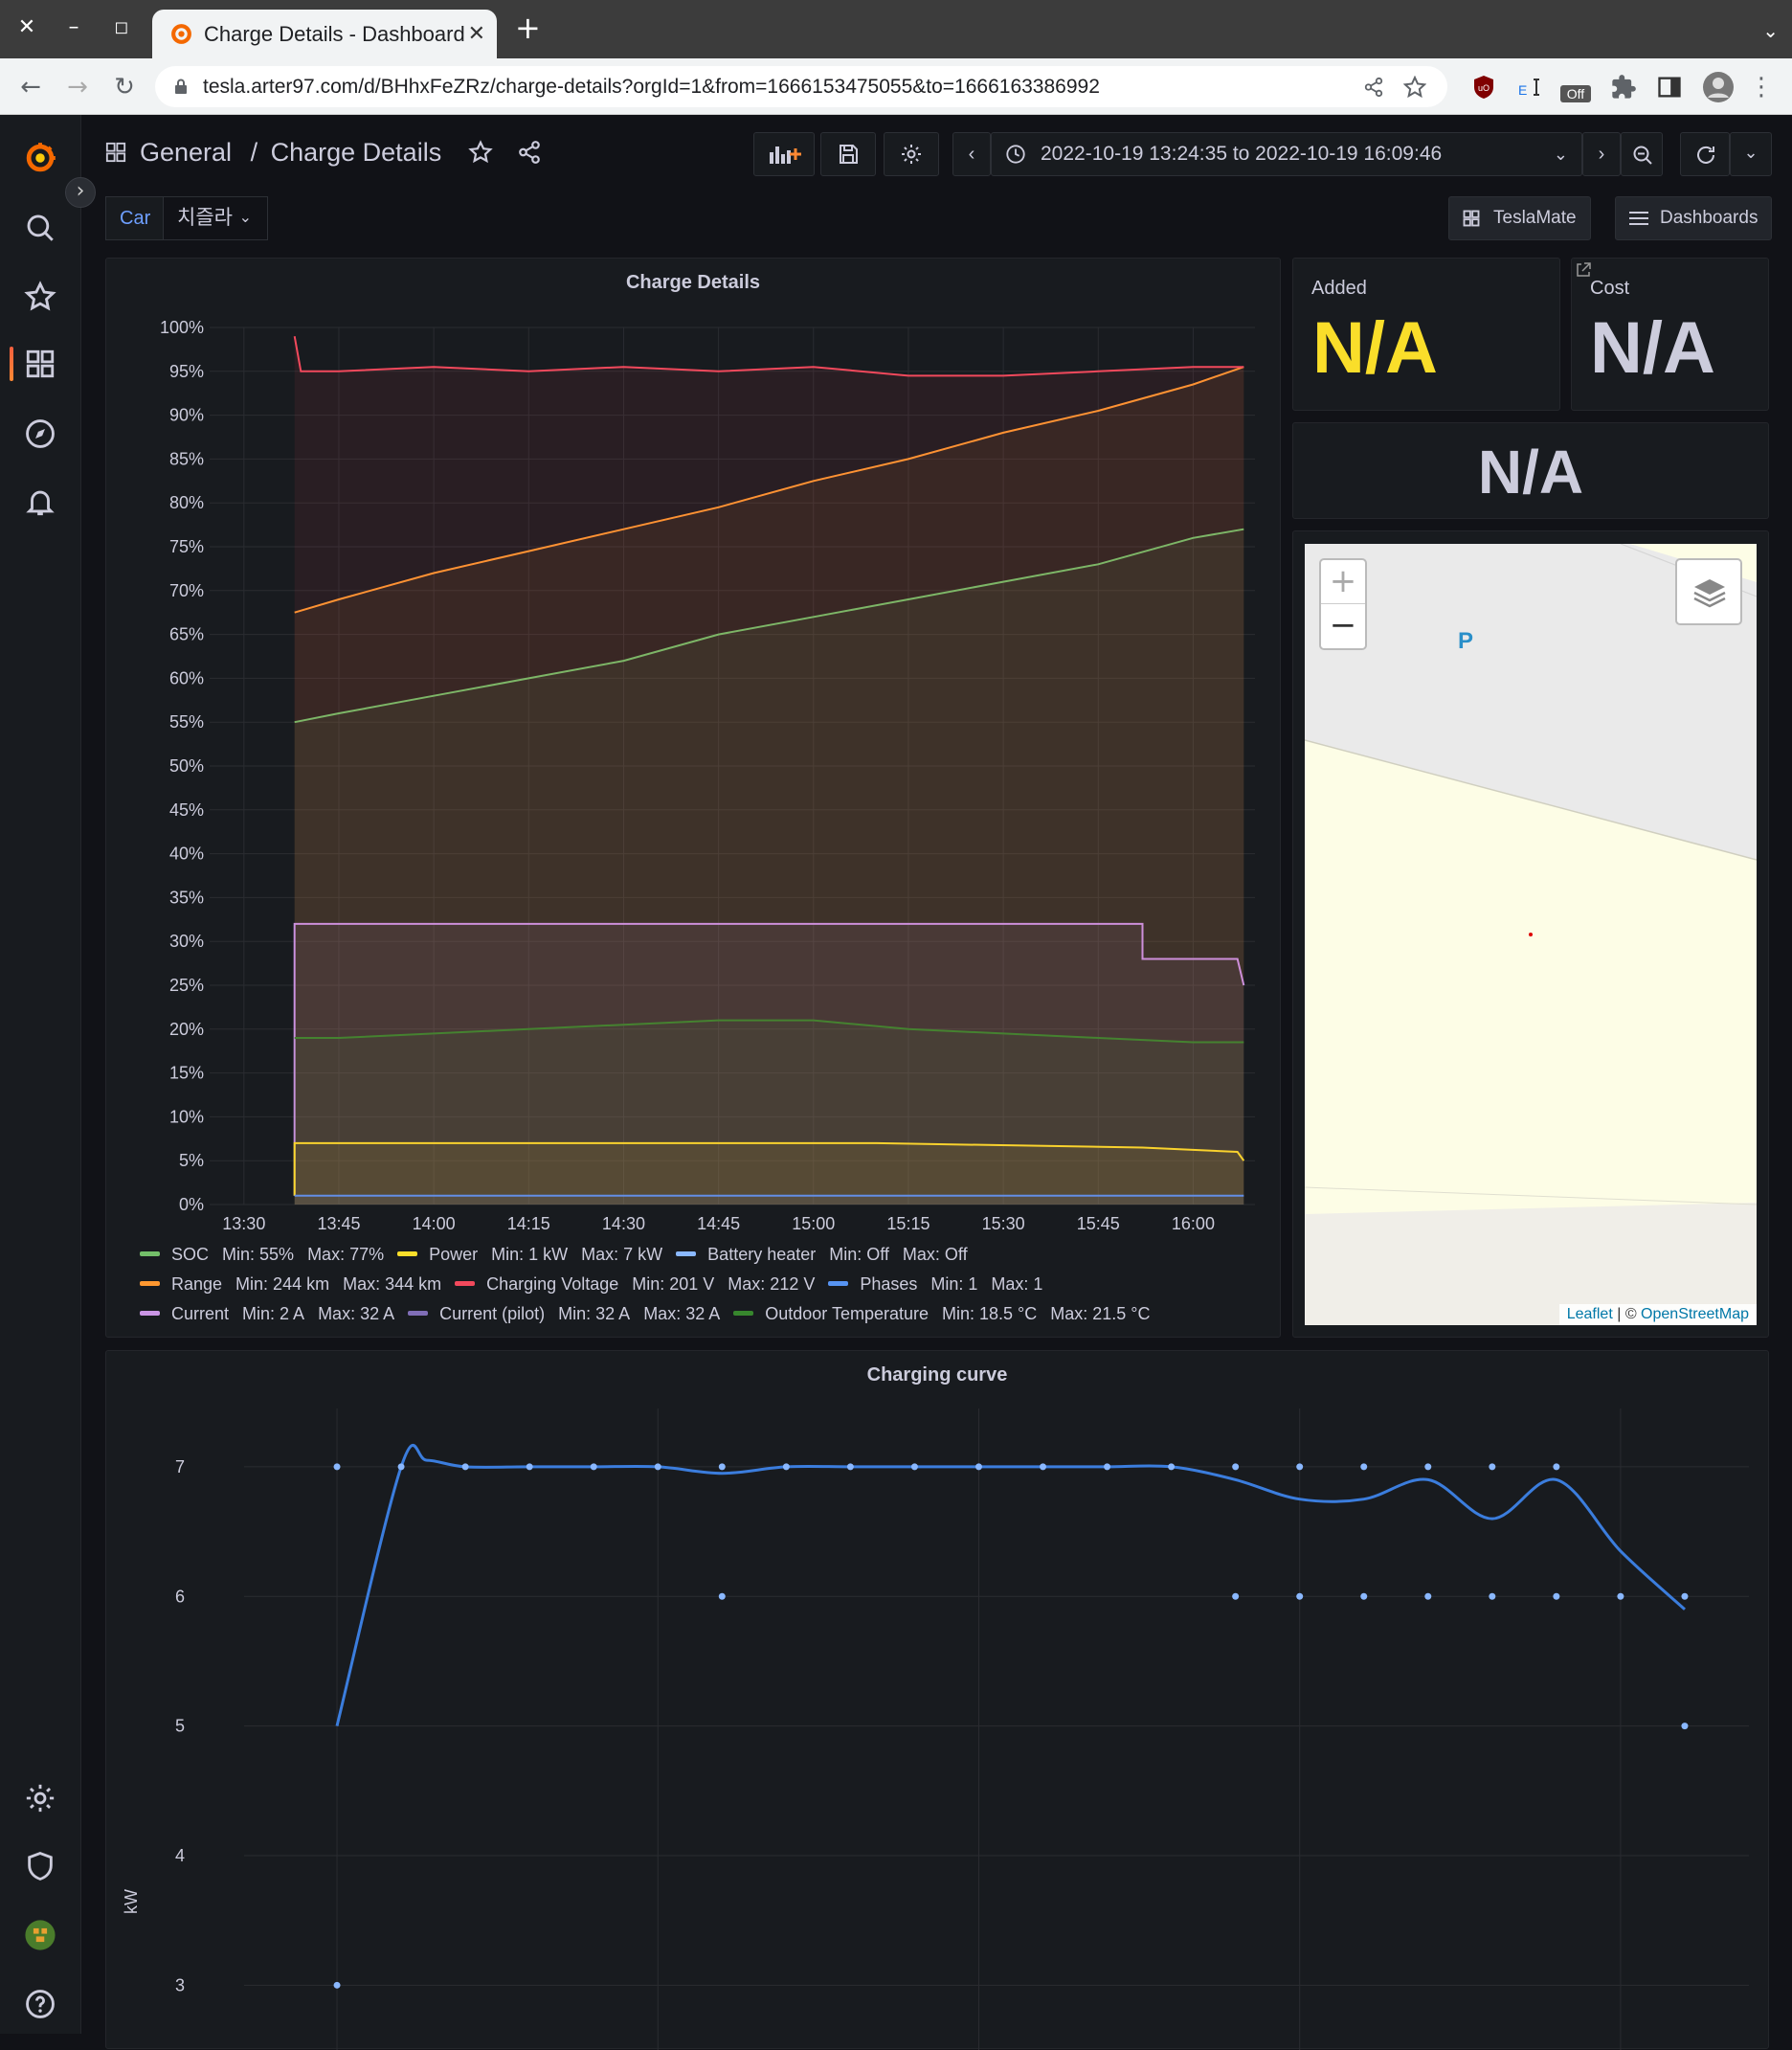  What do you see at coordinates (40, 1798) in the screenshot?
I see `configuration-gear-icon` at bounding box center [40, 1798].